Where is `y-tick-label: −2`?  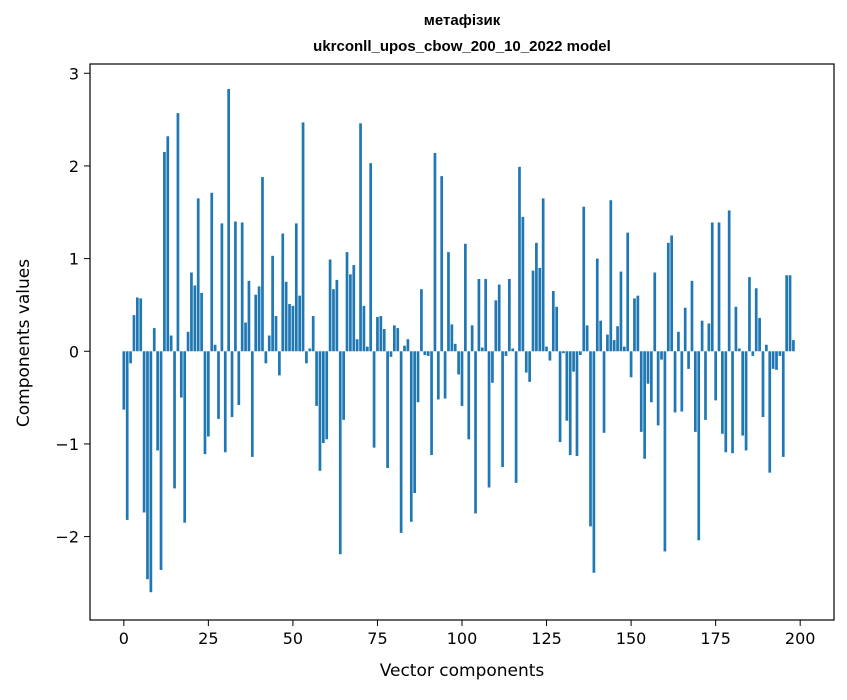 y-tick-label: −2 is located at coordinates (67, 537).